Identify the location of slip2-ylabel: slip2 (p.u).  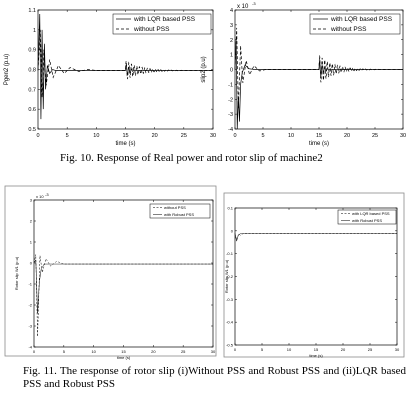
(204, 69).